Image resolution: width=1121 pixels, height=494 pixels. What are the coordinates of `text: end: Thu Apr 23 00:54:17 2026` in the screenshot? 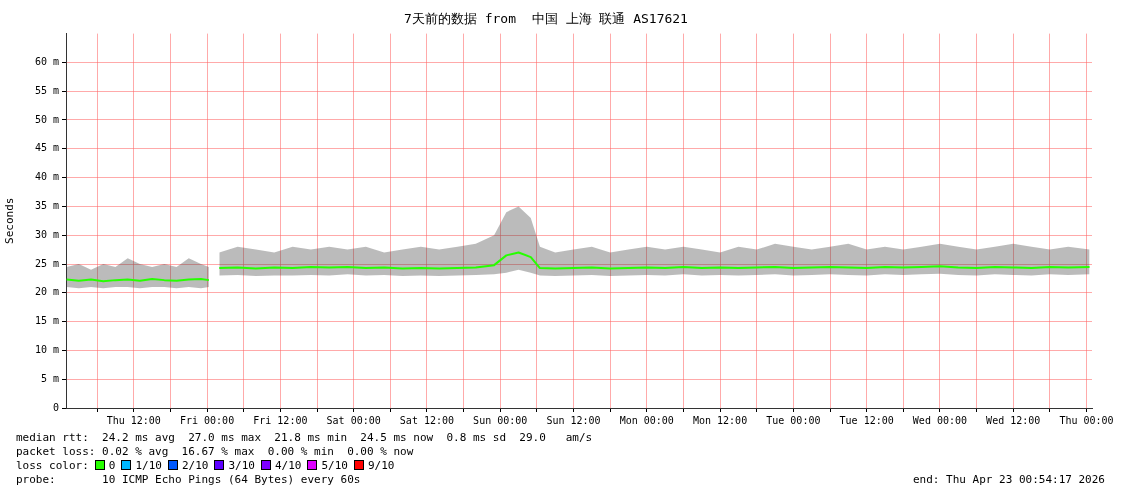 It's located at (1008, 480).